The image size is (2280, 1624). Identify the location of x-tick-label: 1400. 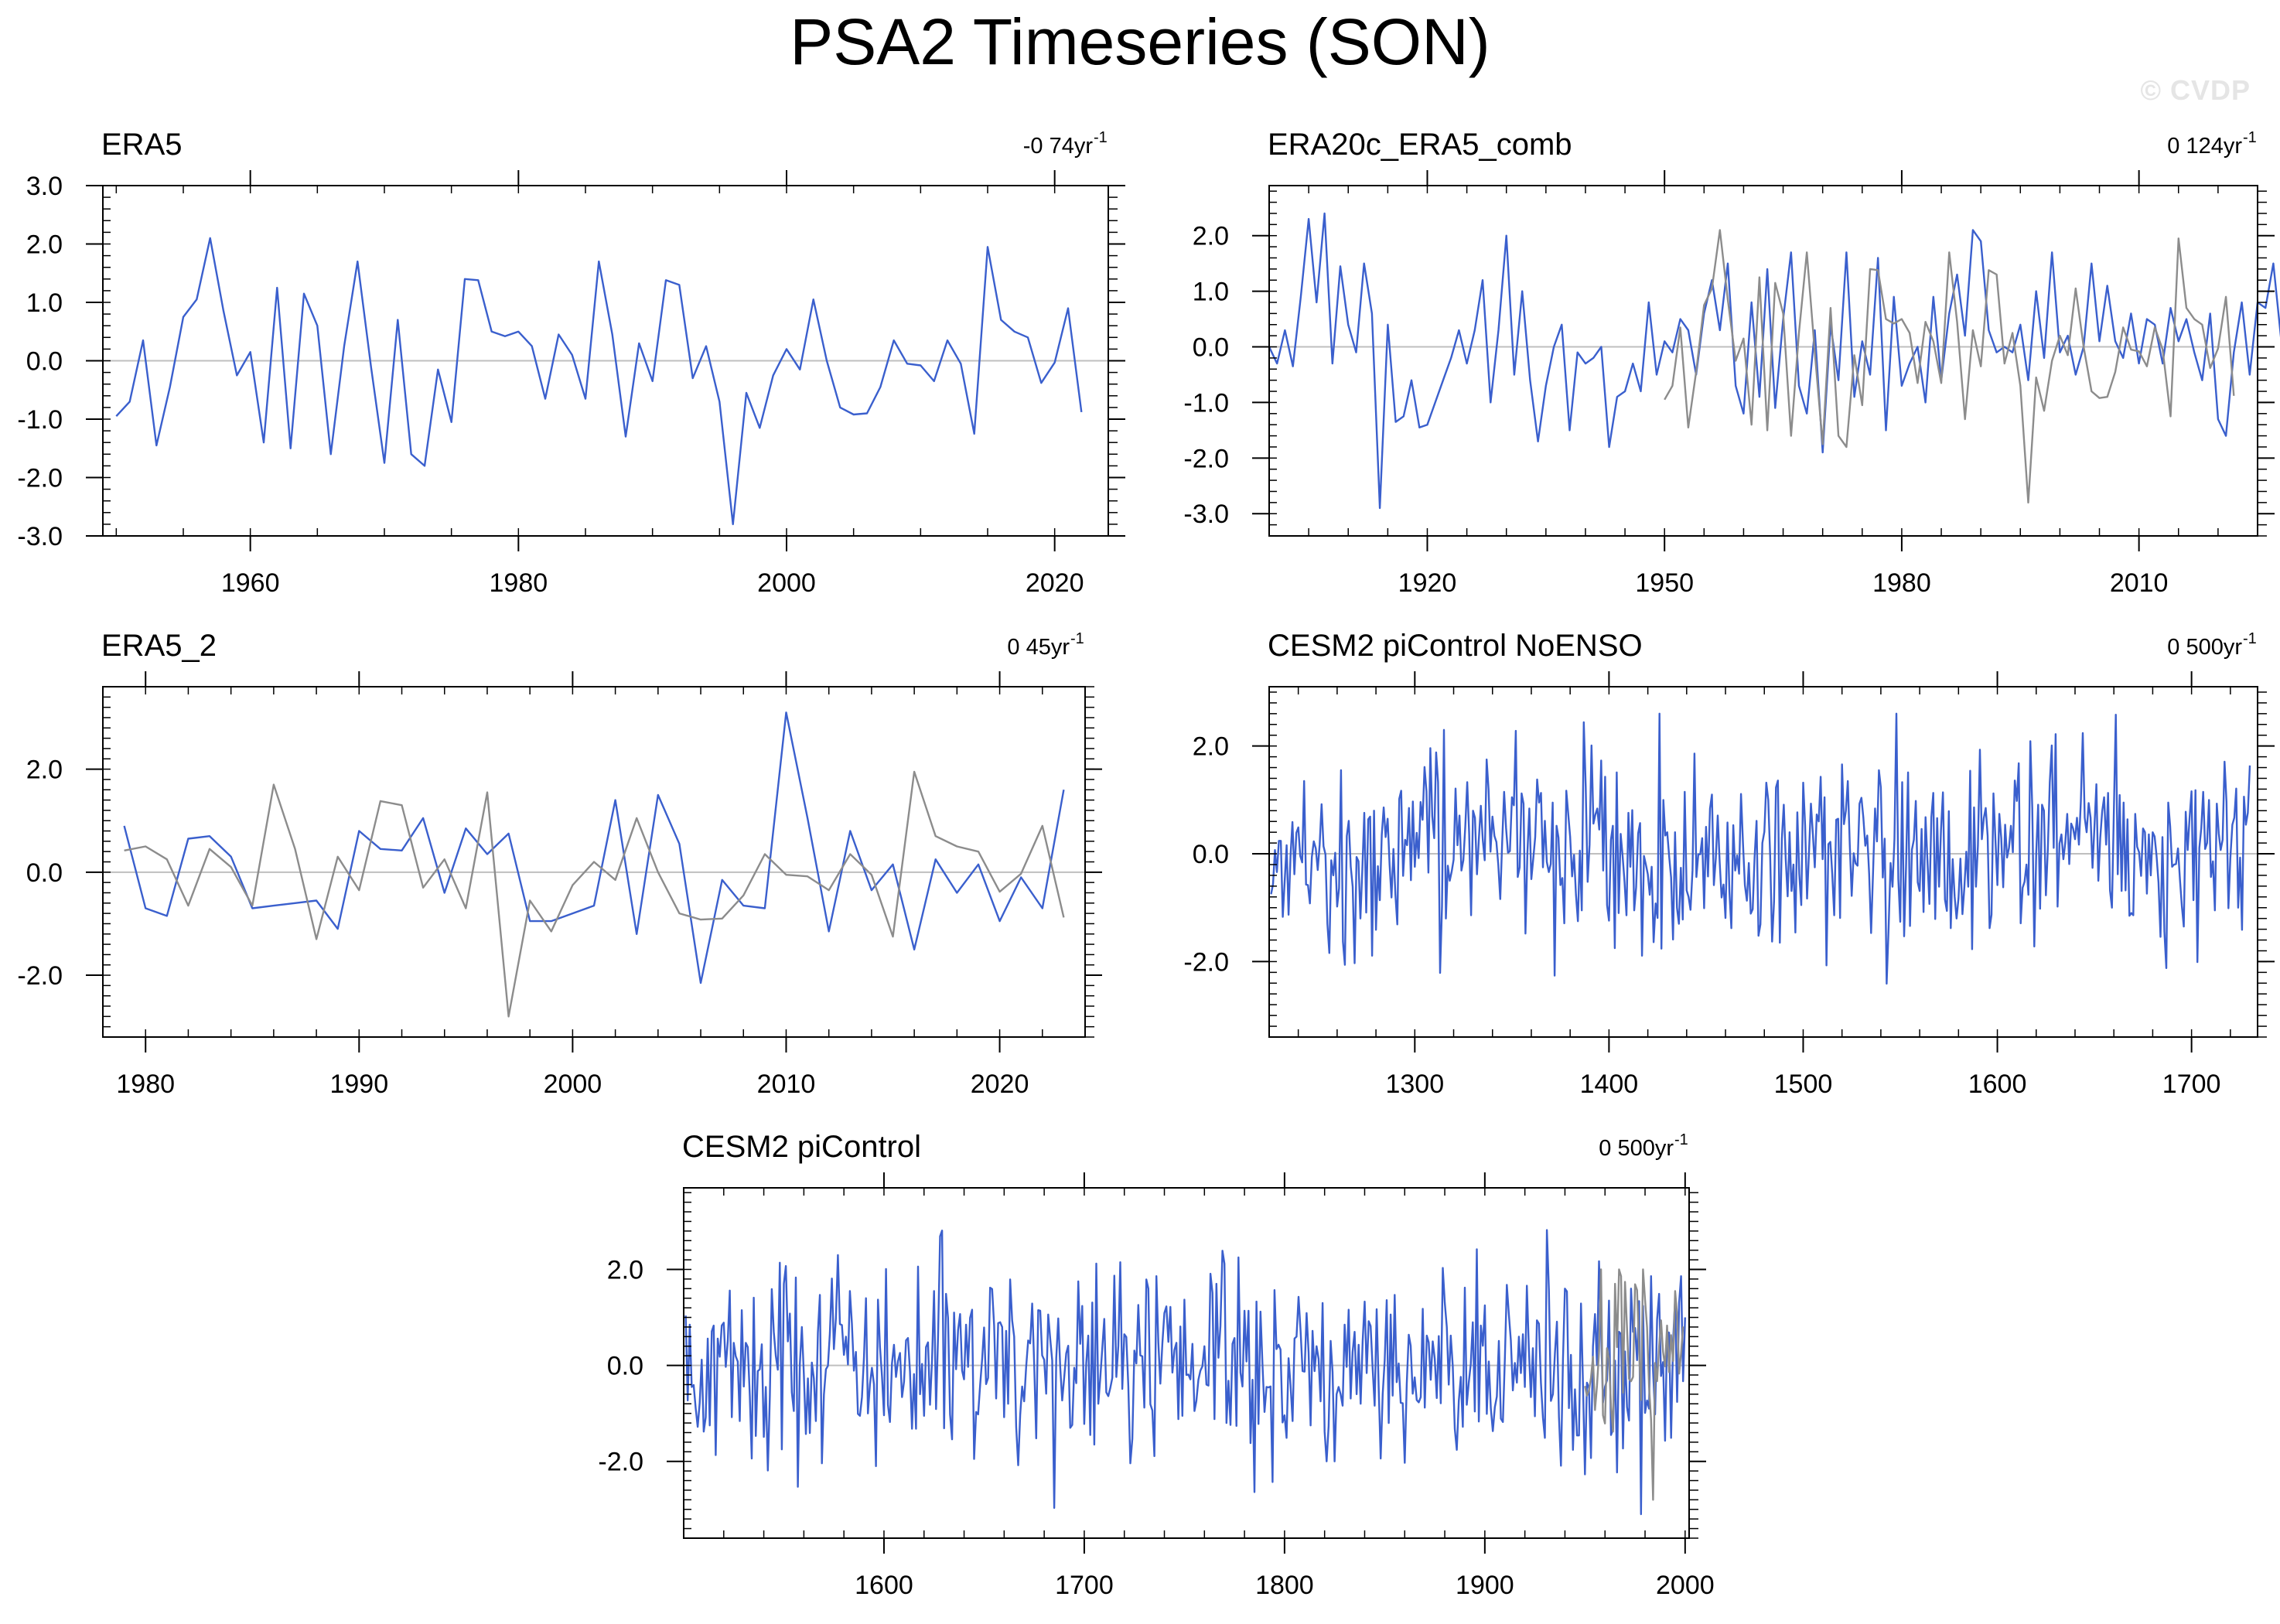
(1610, 1084).